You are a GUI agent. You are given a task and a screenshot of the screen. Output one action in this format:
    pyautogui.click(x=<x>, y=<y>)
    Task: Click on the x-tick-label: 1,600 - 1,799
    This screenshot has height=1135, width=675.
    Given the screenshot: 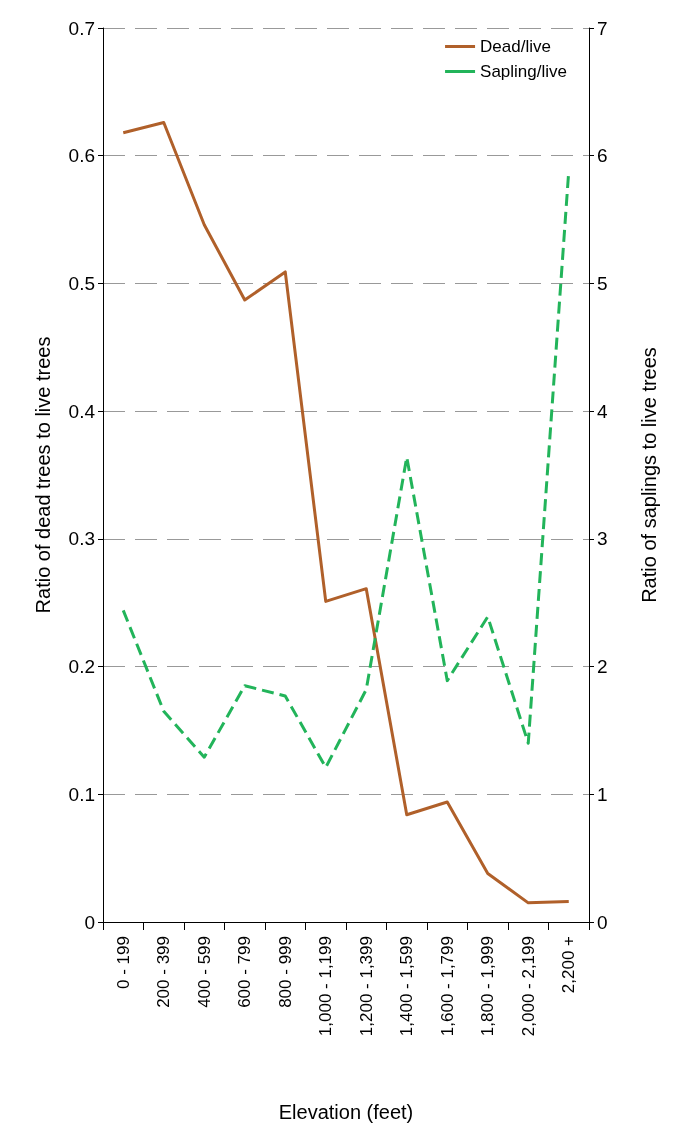 What is the action you would take?
    pyautogui.click(x=447, y=986)
    